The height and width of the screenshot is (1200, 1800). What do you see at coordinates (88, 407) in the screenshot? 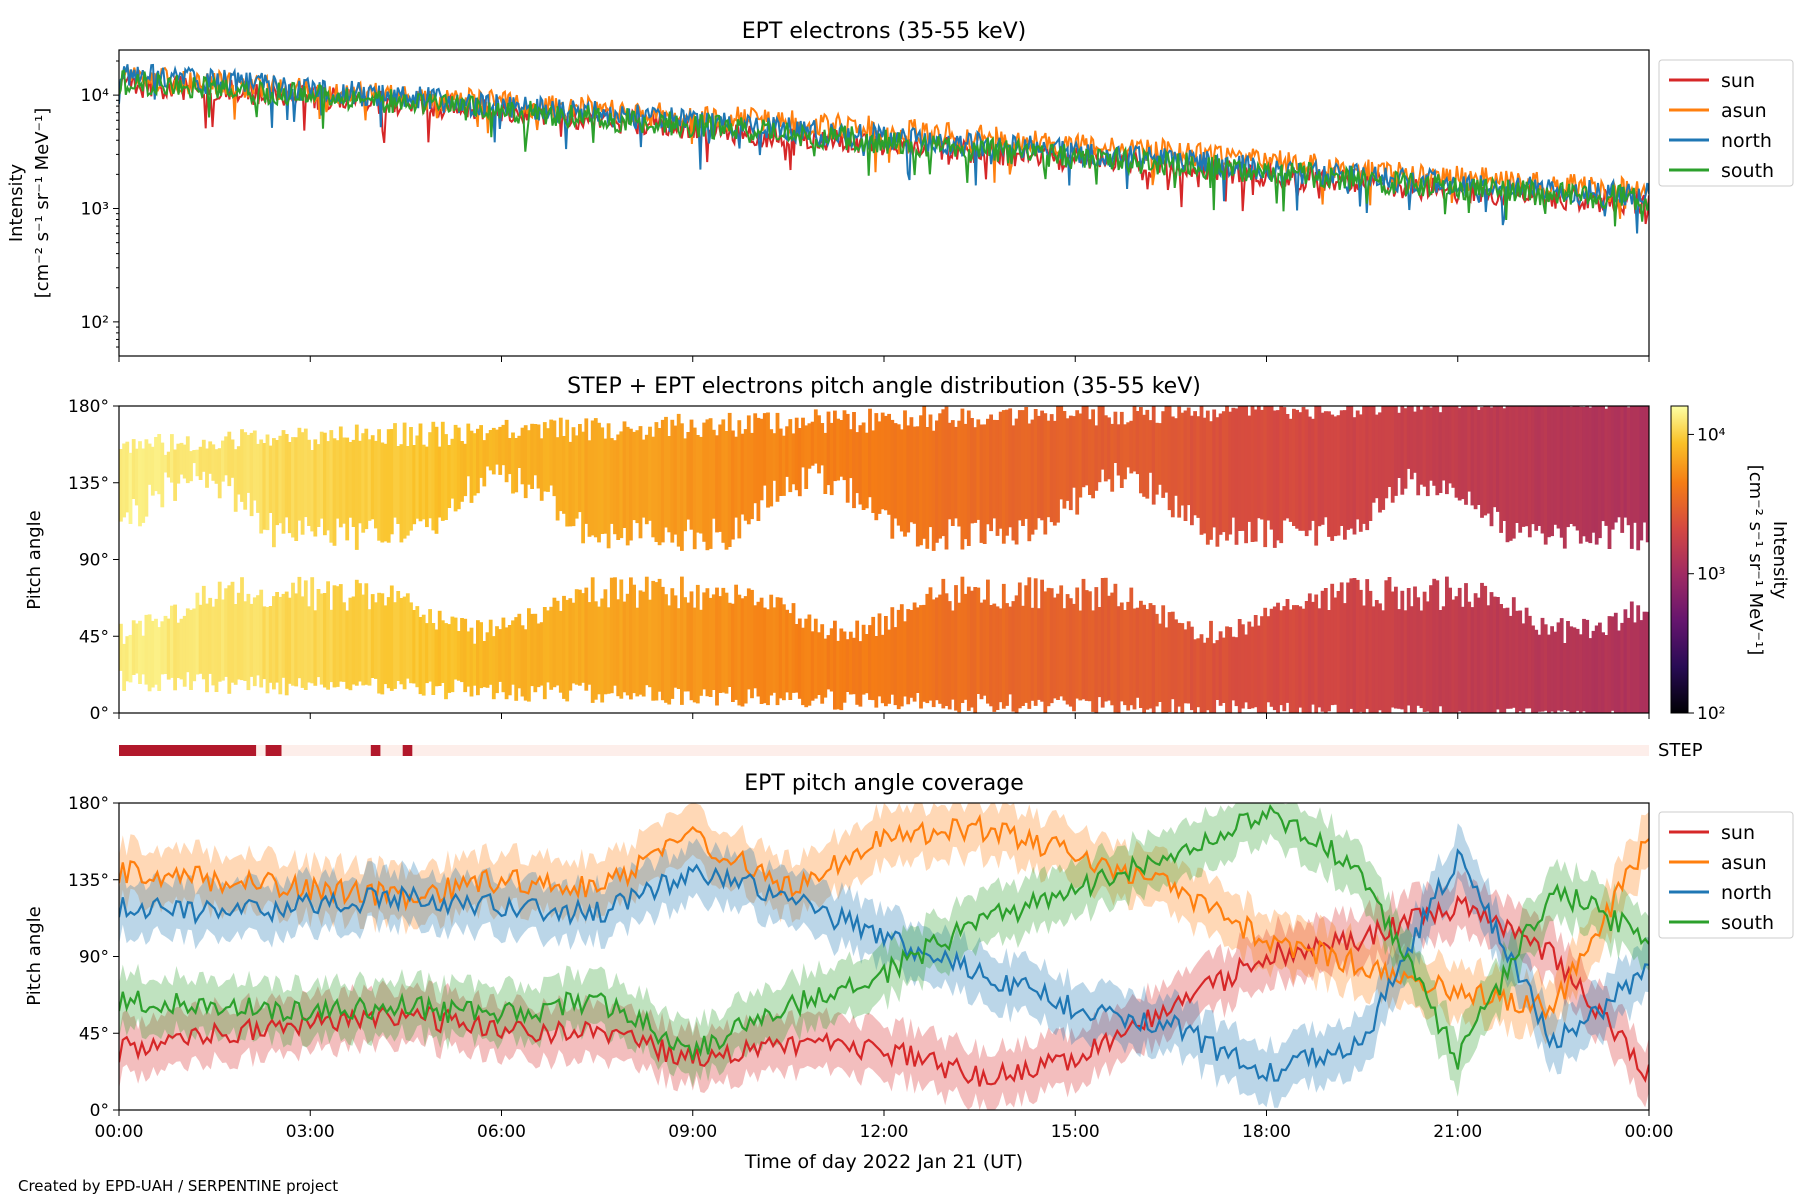
I see `pad-ytick-label: 180°` at bounding box center [88, 407].